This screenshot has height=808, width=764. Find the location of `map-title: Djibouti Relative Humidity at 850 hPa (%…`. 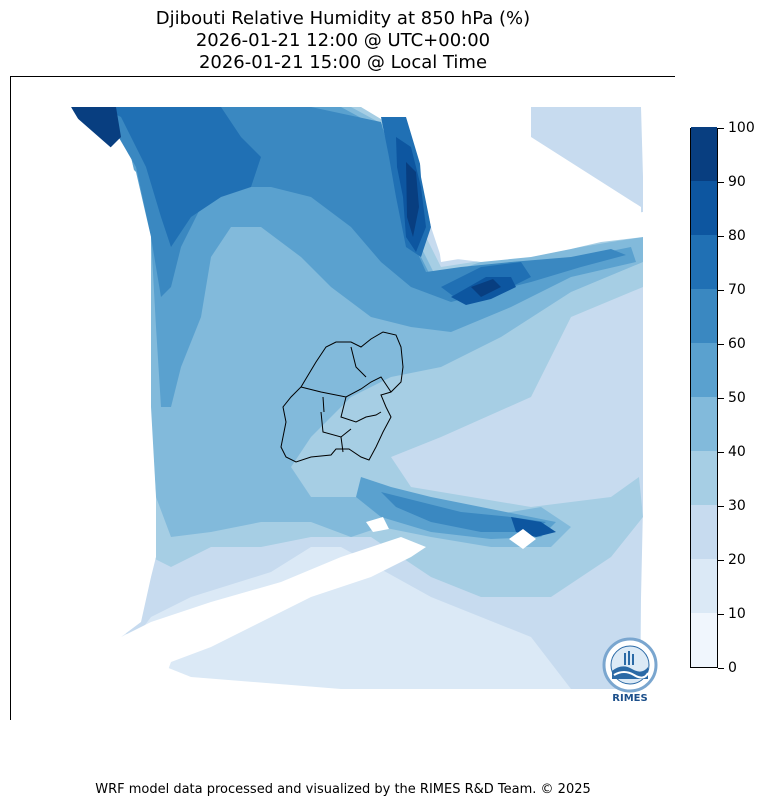

map-title: Djibouti Relative Humidity at 850 hPa (%… is located at coordinates (343, 41).